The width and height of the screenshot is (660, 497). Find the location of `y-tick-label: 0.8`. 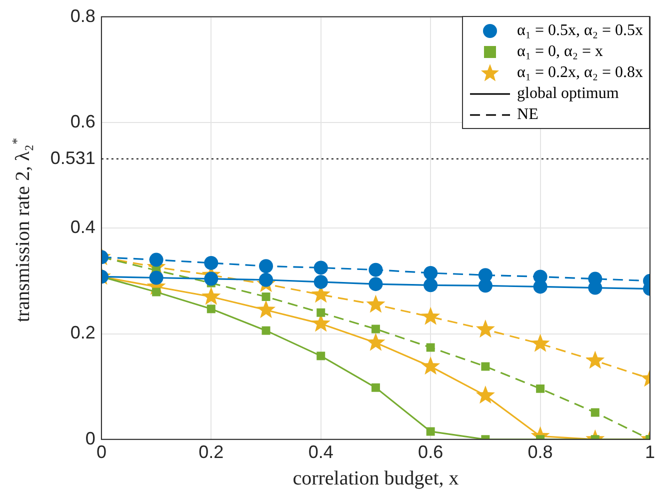

y-tick-label: 0.8 is located at coordinates (83, 16).